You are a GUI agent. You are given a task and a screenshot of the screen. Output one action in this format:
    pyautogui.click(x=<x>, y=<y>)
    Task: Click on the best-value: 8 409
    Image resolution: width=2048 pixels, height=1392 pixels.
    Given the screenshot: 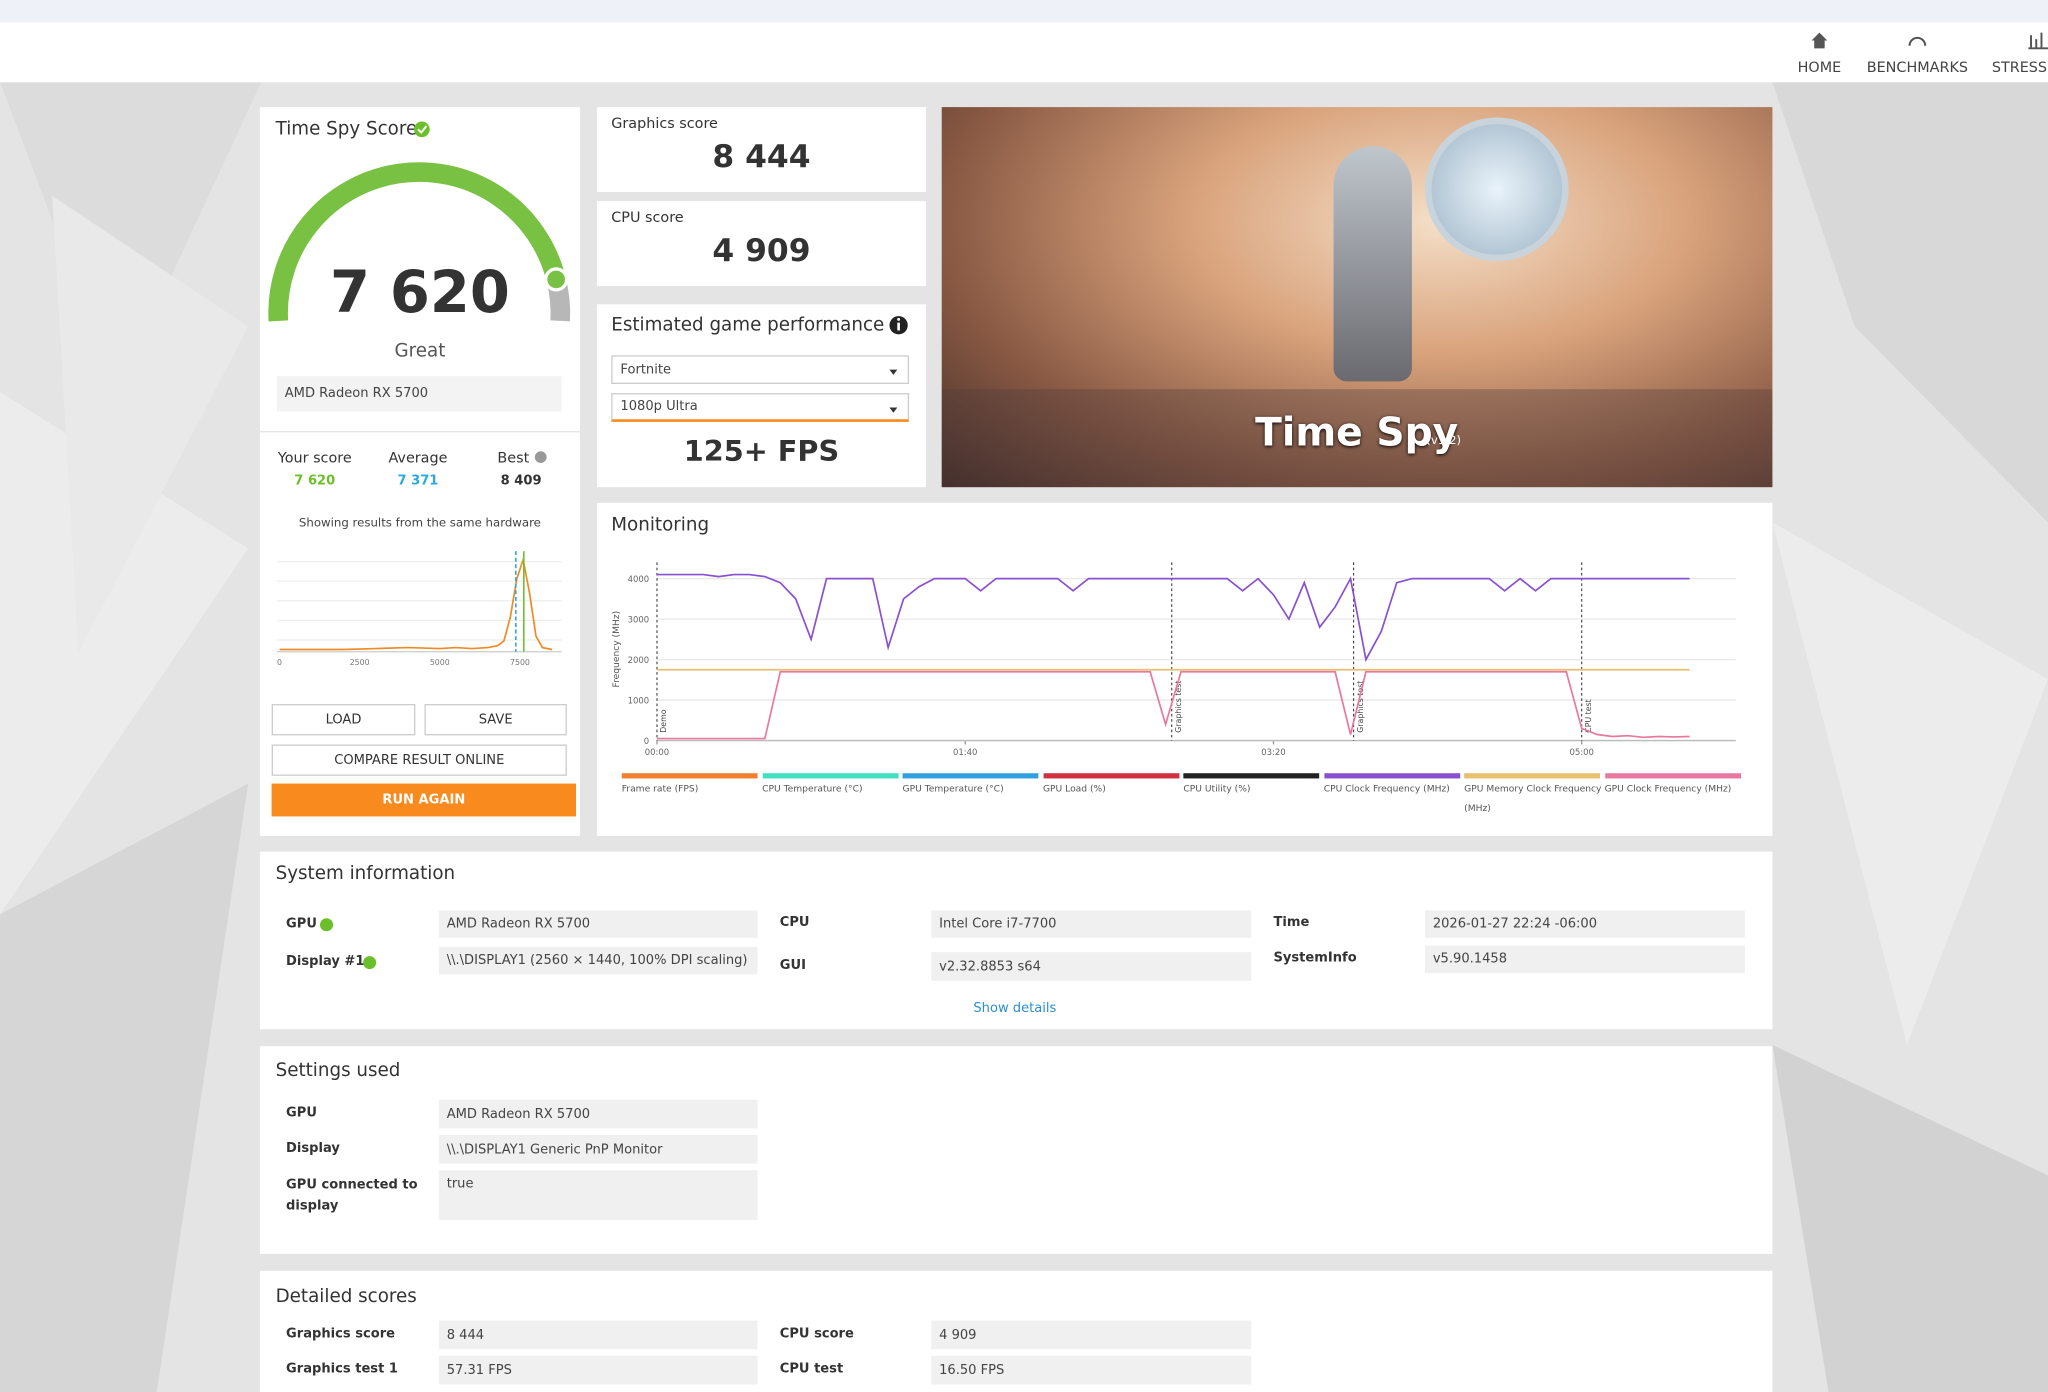 What is the action you would take?
    pyautogui.click(x=521, y=481)
    